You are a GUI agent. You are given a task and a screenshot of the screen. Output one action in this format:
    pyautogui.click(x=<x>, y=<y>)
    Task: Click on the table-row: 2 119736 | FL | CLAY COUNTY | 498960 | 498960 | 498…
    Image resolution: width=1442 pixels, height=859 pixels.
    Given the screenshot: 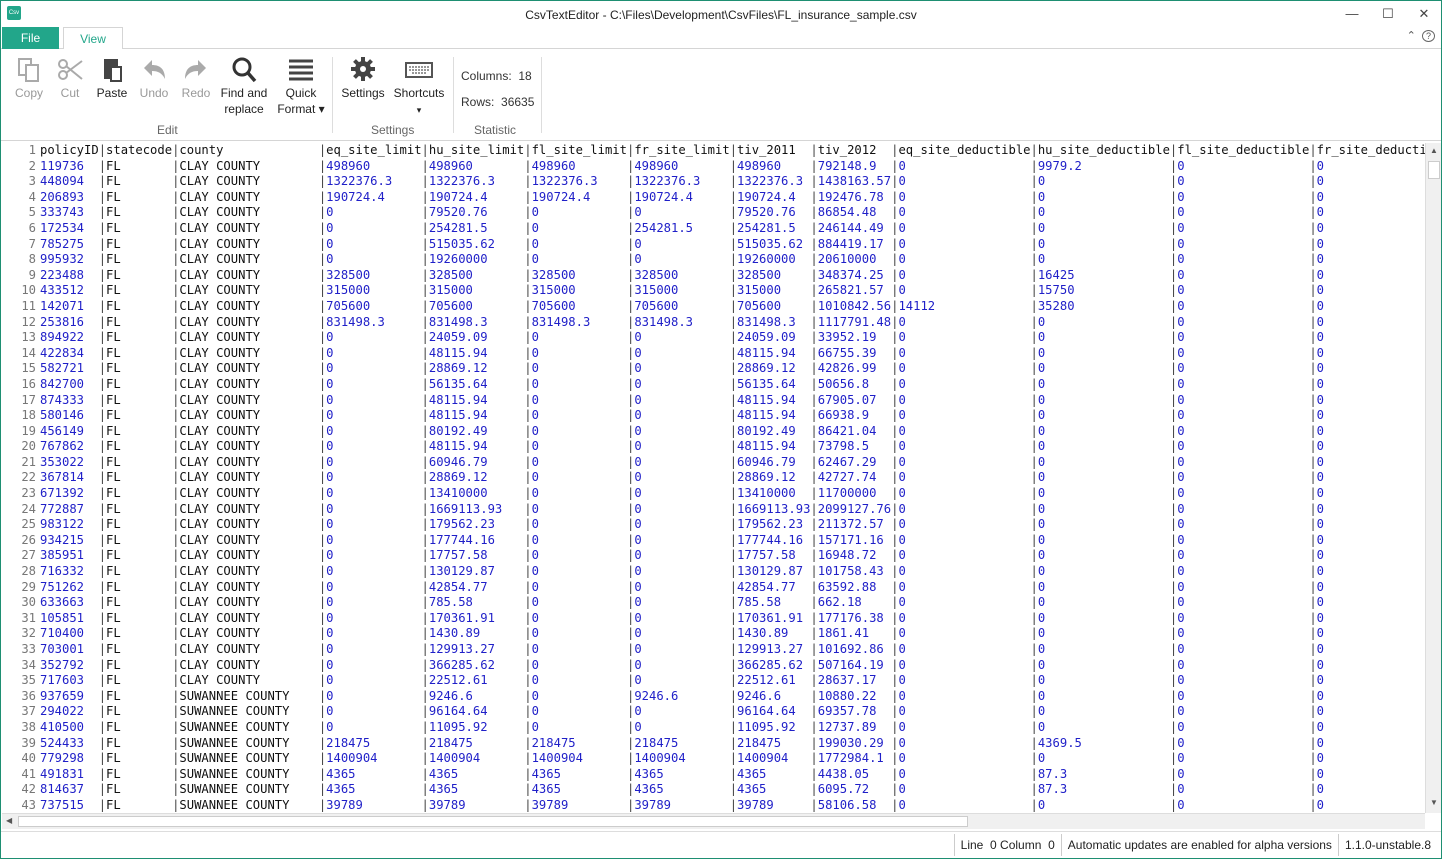 What is the action you would take?
    pyautogui.click(x=713, y=167)
    